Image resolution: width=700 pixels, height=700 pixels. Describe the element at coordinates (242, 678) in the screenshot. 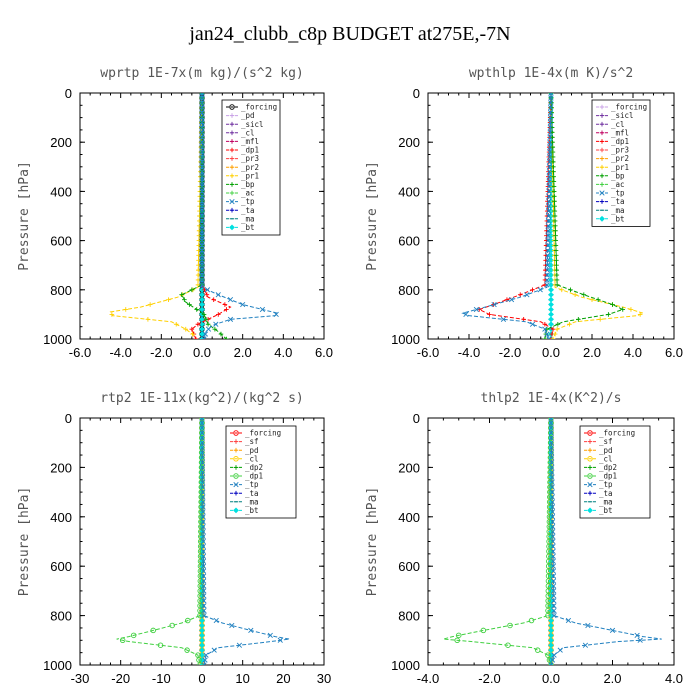

I see `x-tick-label: 10` at that location.